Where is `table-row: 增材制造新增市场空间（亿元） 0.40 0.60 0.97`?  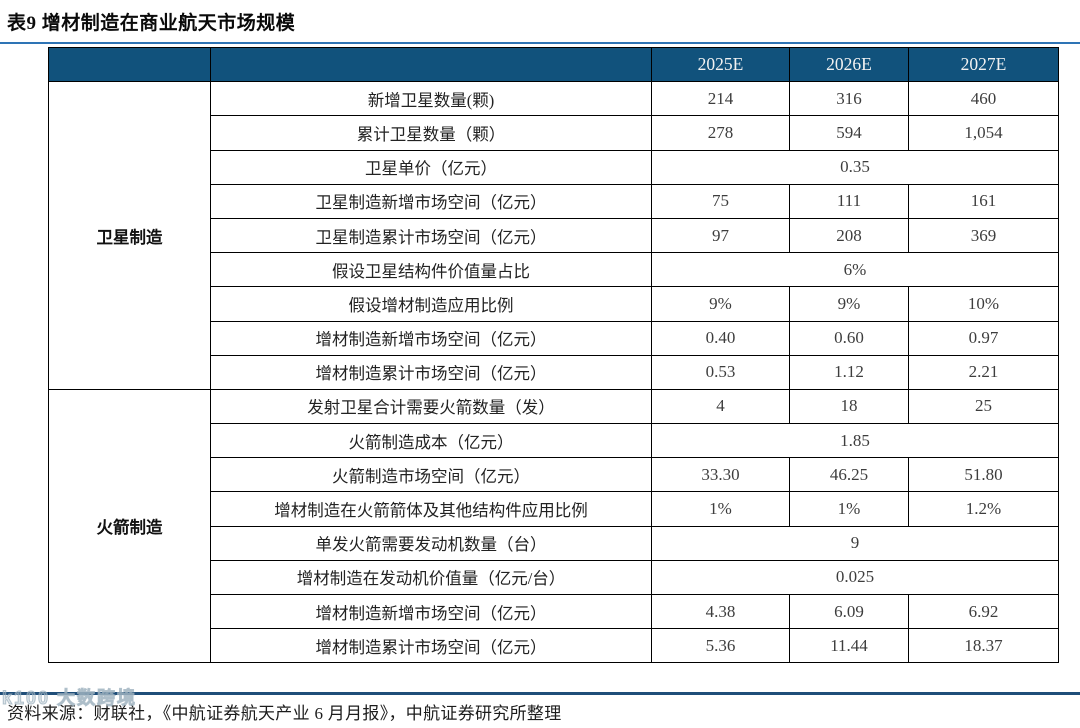 table-row: 增材制造新增市场空间（亿元） 0.40 0.60 0.97 is located at coordinates (554, 338).